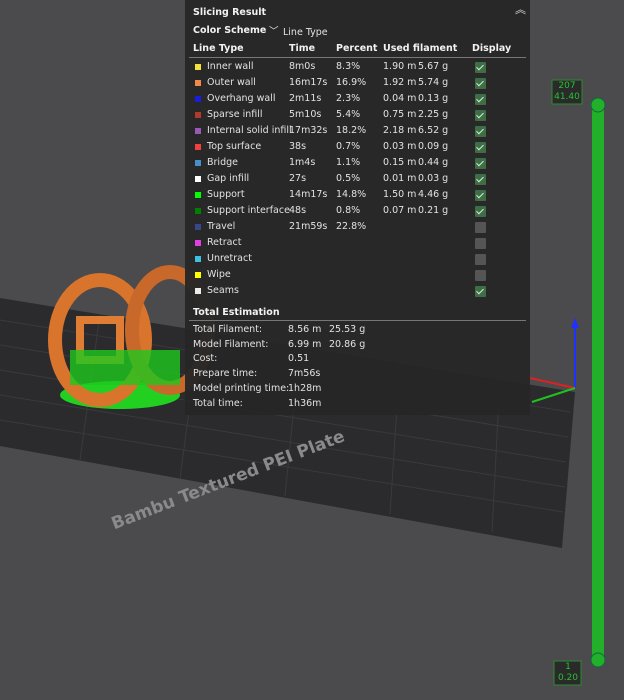  Describe the element at coordinates (305, 403) in the screenshot. I see `total-value: 1h36m` at that location.